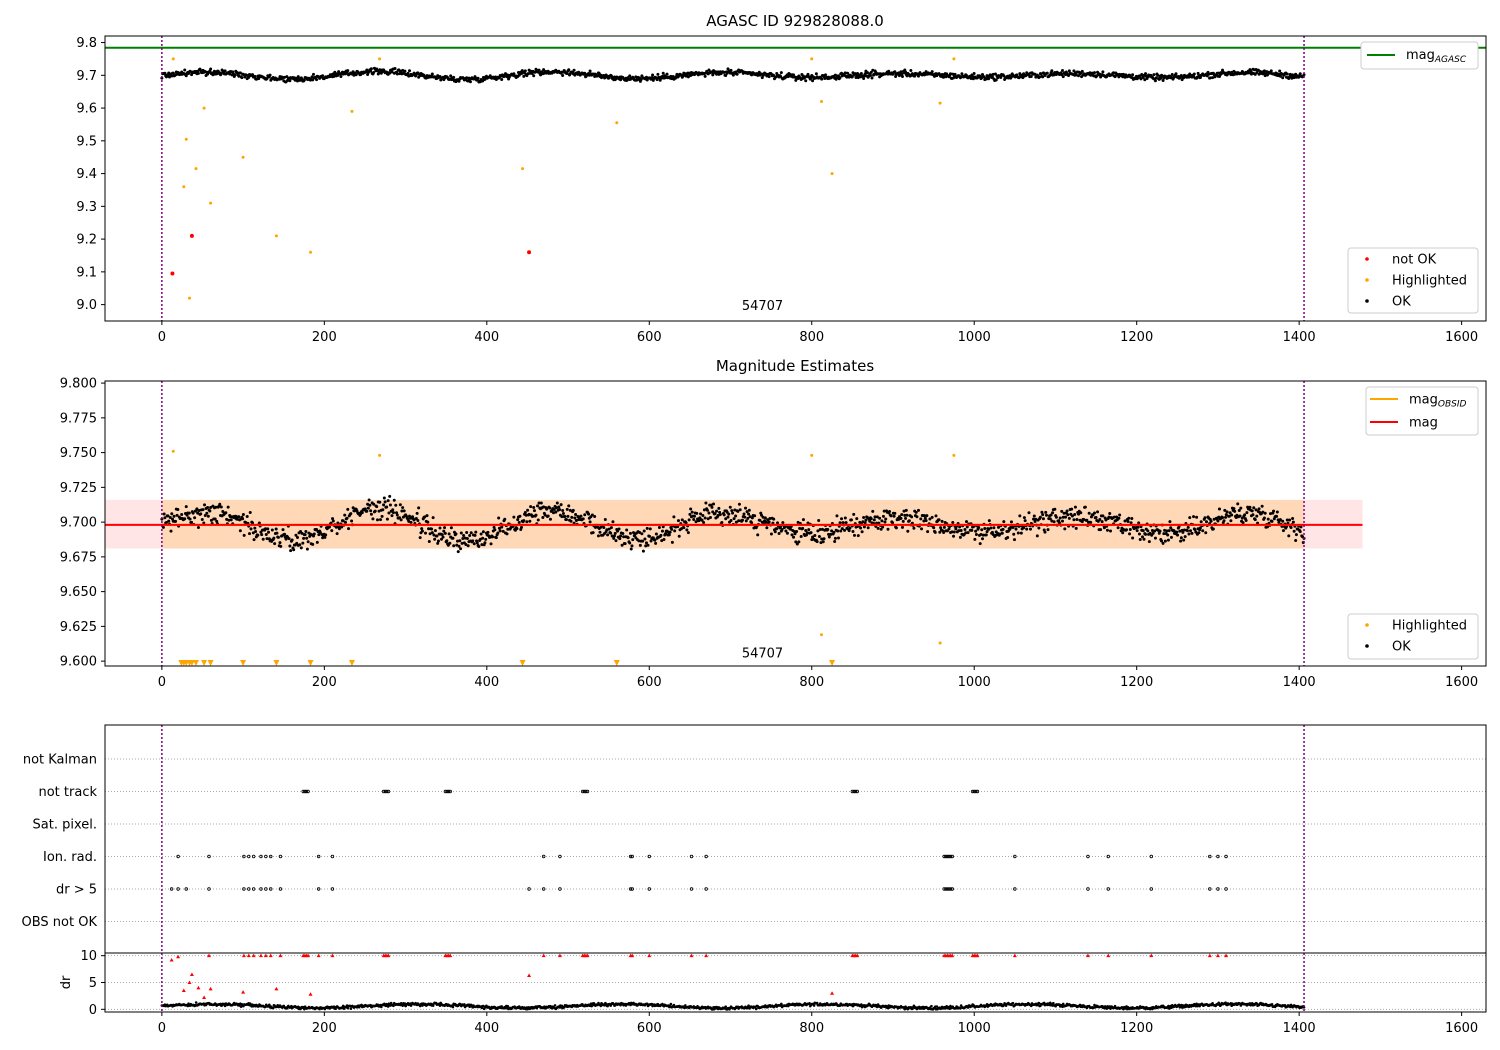 This screenshot has height=1050, width=1500. Describe the element at coordinates (93, 1010) in the screenshot. I see `y-tick-label: 0` at that location.